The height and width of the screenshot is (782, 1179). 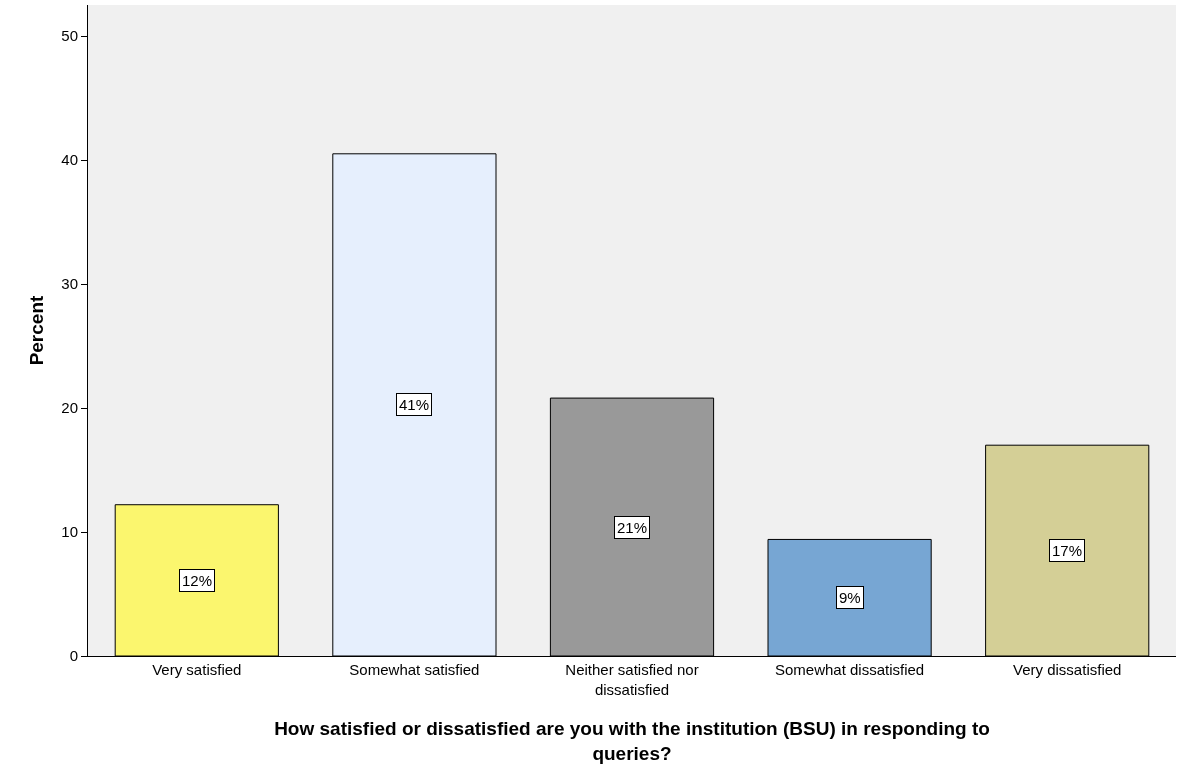 What do you see at coordinates (850, 597) in the screenshot?
I see `data-label: 9%` at bounding box center [850, 597].